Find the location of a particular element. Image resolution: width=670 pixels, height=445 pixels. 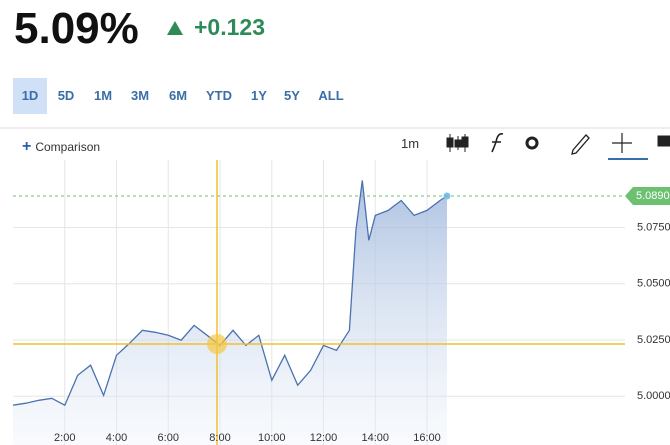

x-tick-label: 10:00 is located at coordinates (272, 438).